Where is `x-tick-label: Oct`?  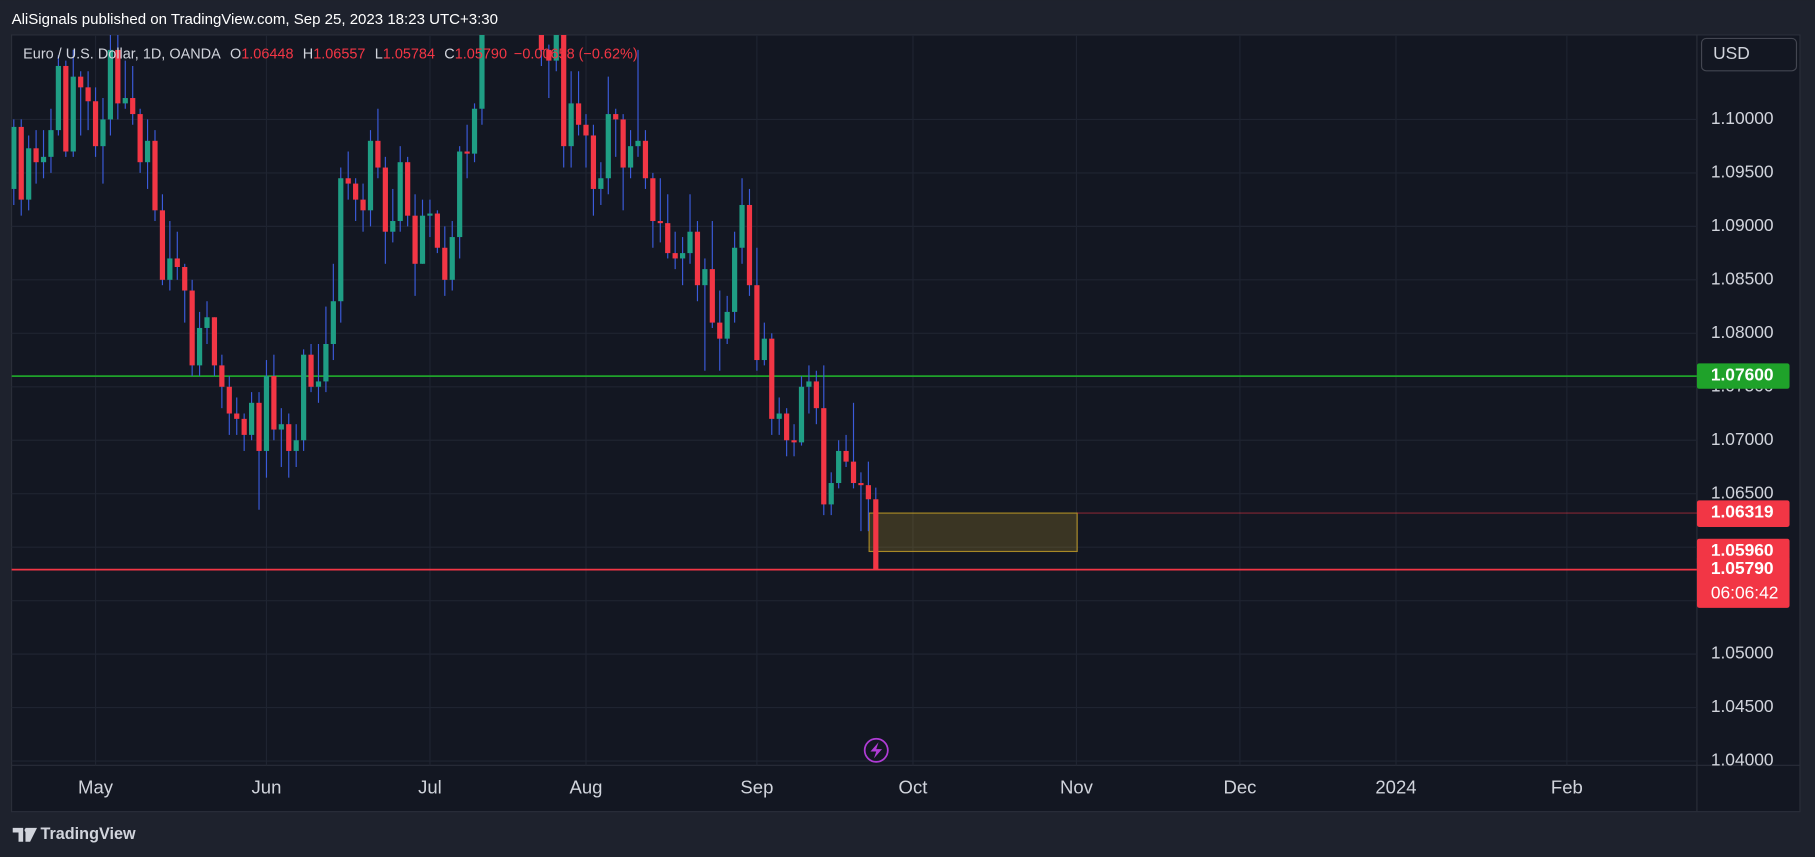
x-tick-label: Oct is located at coordinates (914, 786).